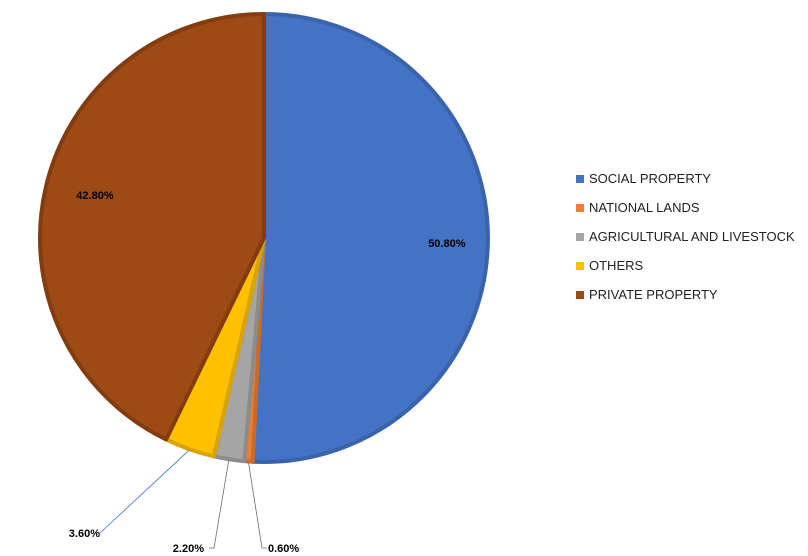 This screenshot has height=556, width=808. Describe the element at coordinates (283, 549) in the screenshot. I see `data-label-national-lands: 0.60%` at that location.